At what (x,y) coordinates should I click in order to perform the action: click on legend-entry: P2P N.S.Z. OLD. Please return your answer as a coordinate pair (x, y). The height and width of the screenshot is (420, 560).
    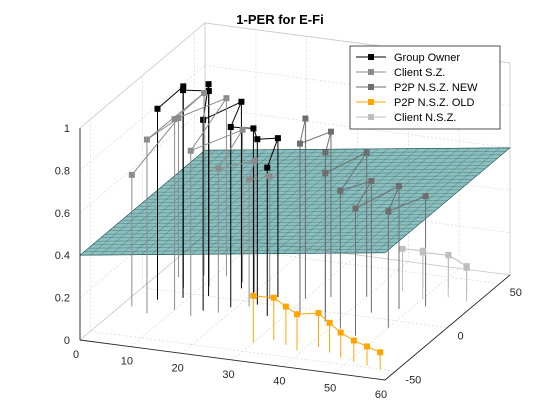
    Looking at the image, I should click on (434, 103).